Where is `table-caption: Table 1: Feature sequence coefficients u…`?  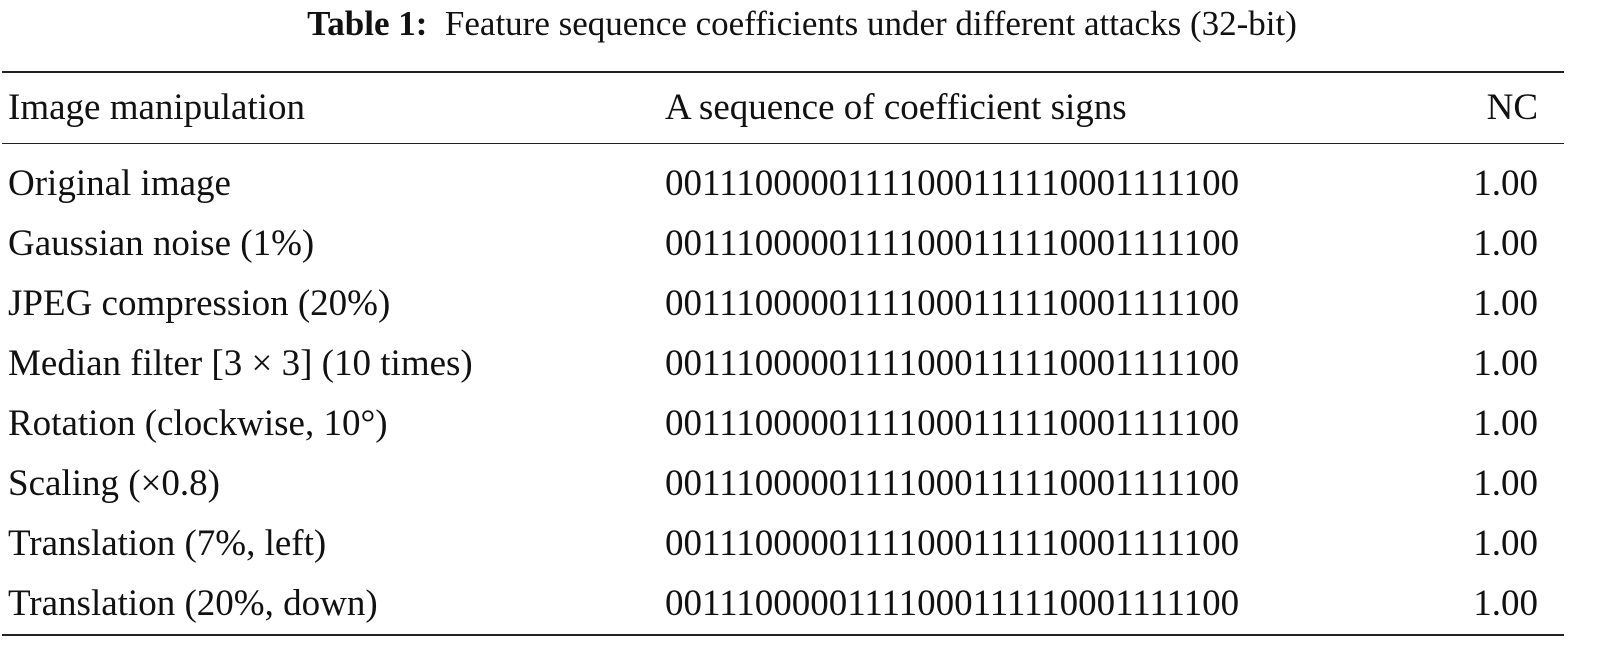 table-caption: Table 1: Feature sequence coefficients u… is located at coordinates (802, 24).